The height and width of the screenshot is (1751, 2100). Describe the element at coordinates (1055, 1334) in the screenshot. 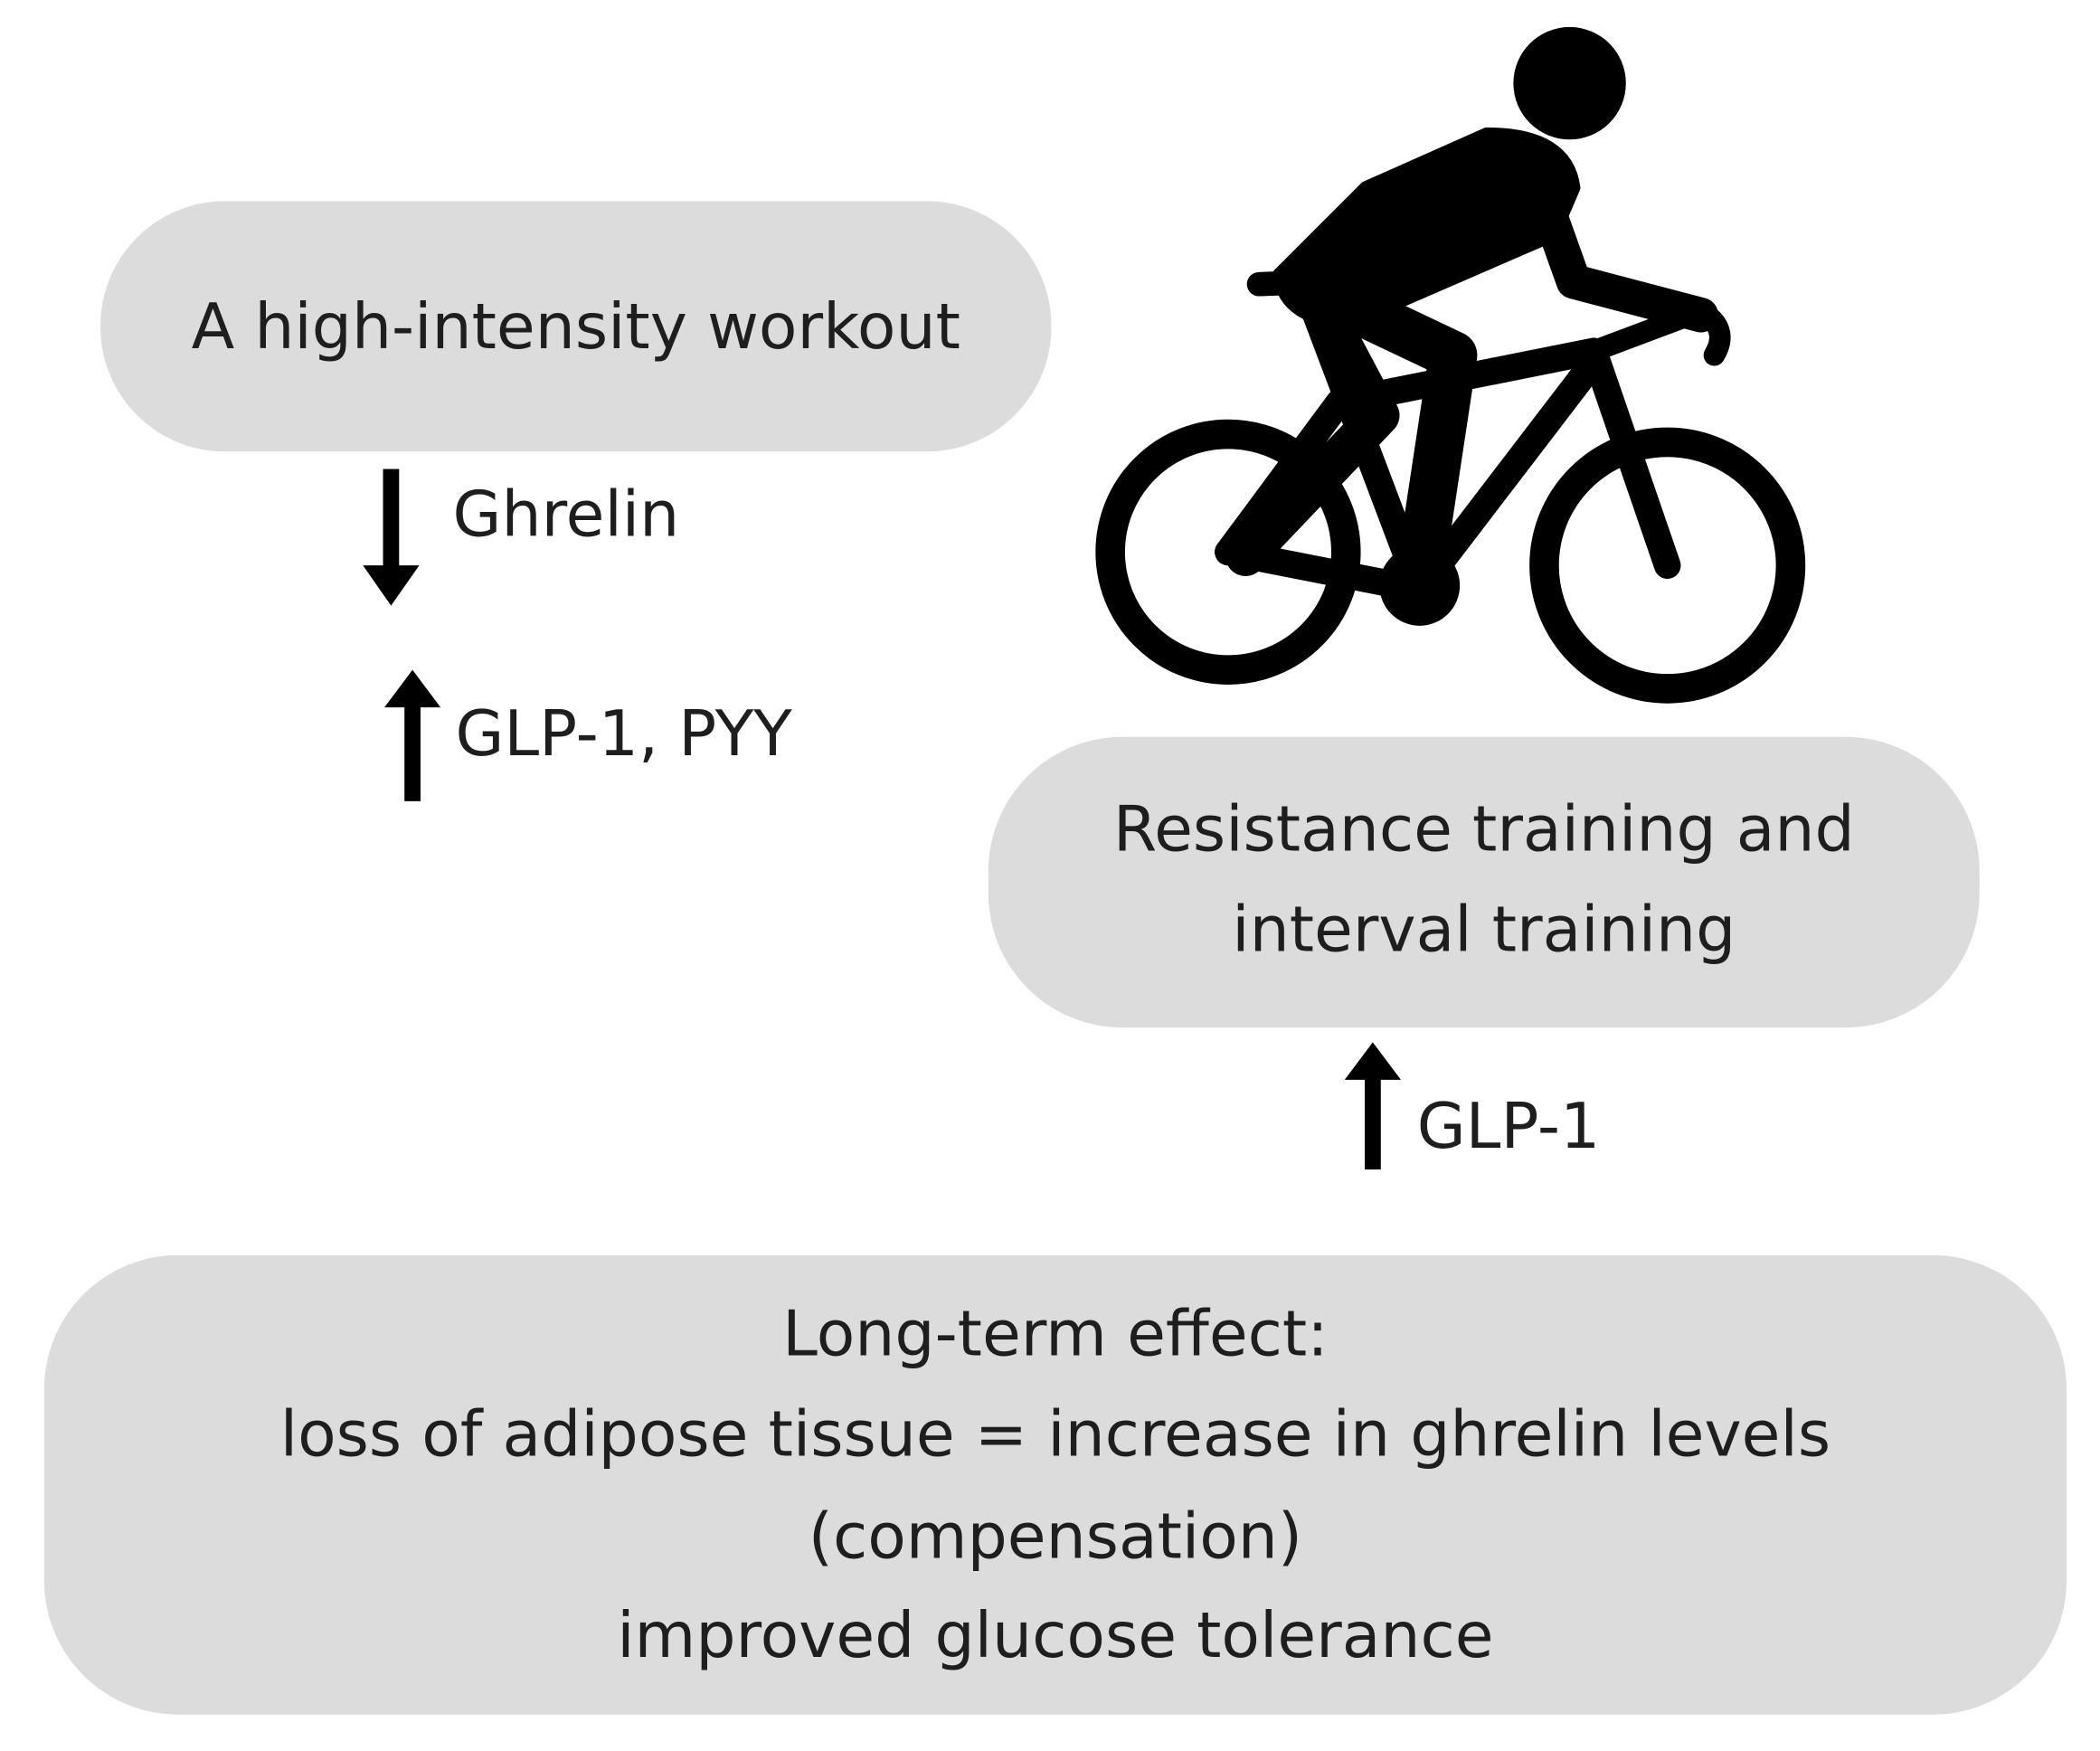

I see `box-text: Long-term effect:` at that location.